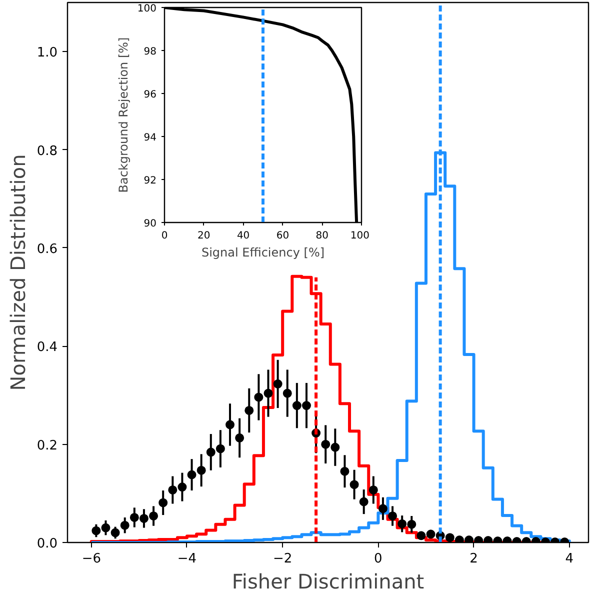  I want to click on y-axis-title: Background Rejection [%], so click(123, 115).